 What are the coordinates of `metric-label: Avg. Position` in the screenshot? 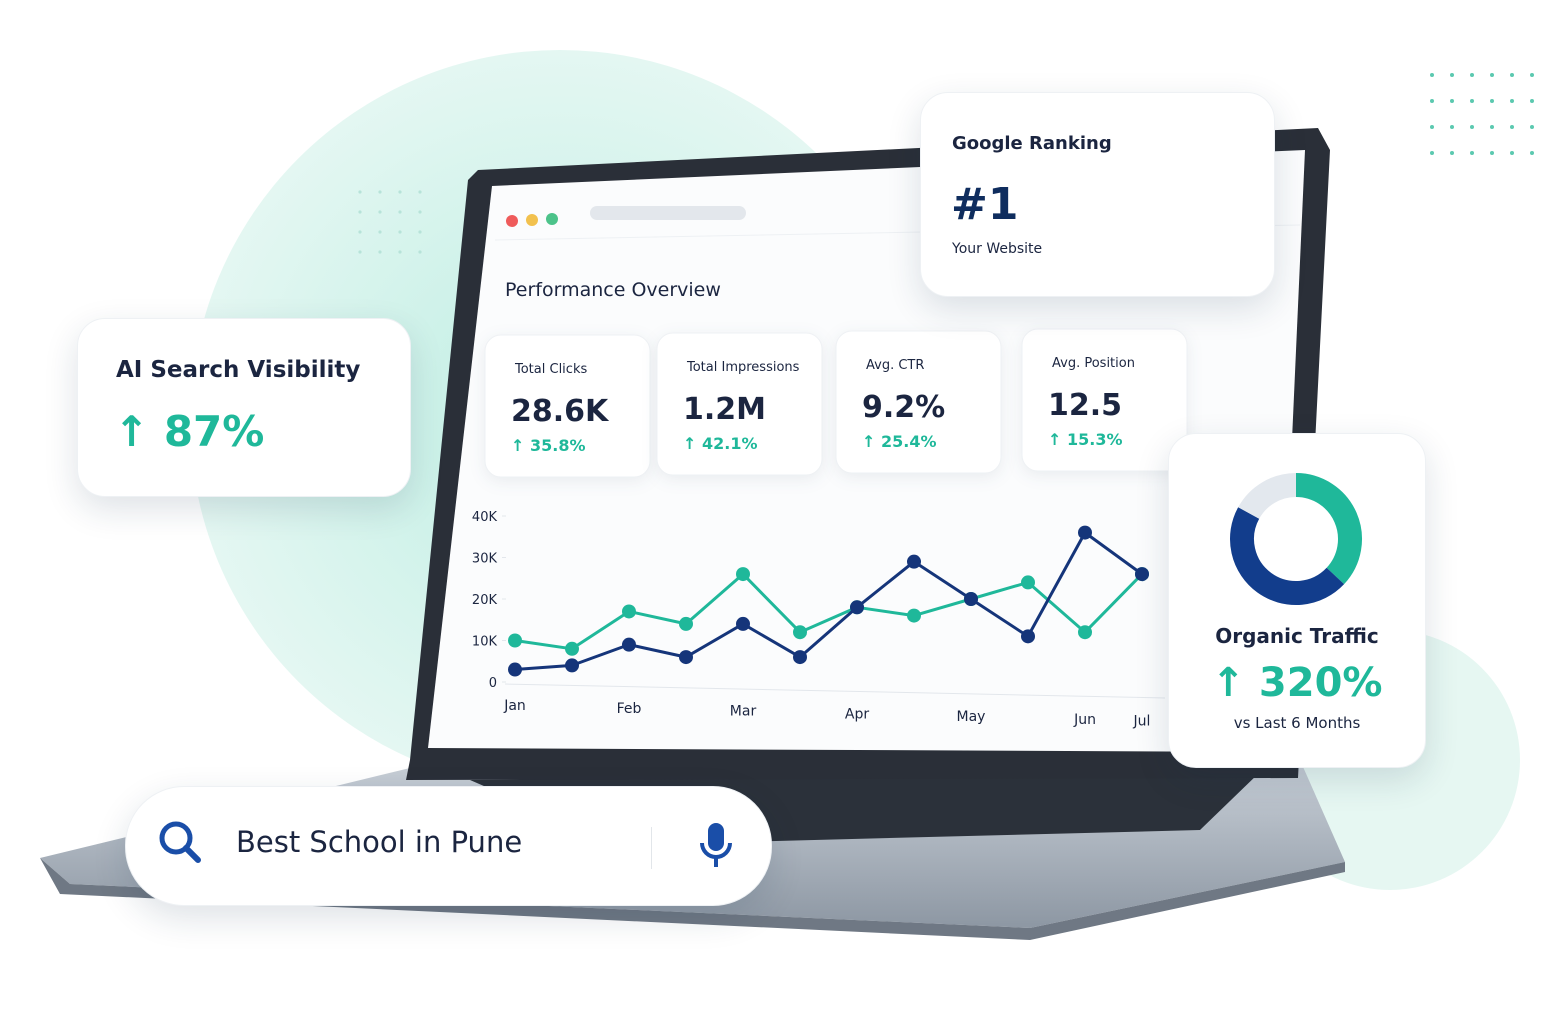 It's located at (1093, 363).